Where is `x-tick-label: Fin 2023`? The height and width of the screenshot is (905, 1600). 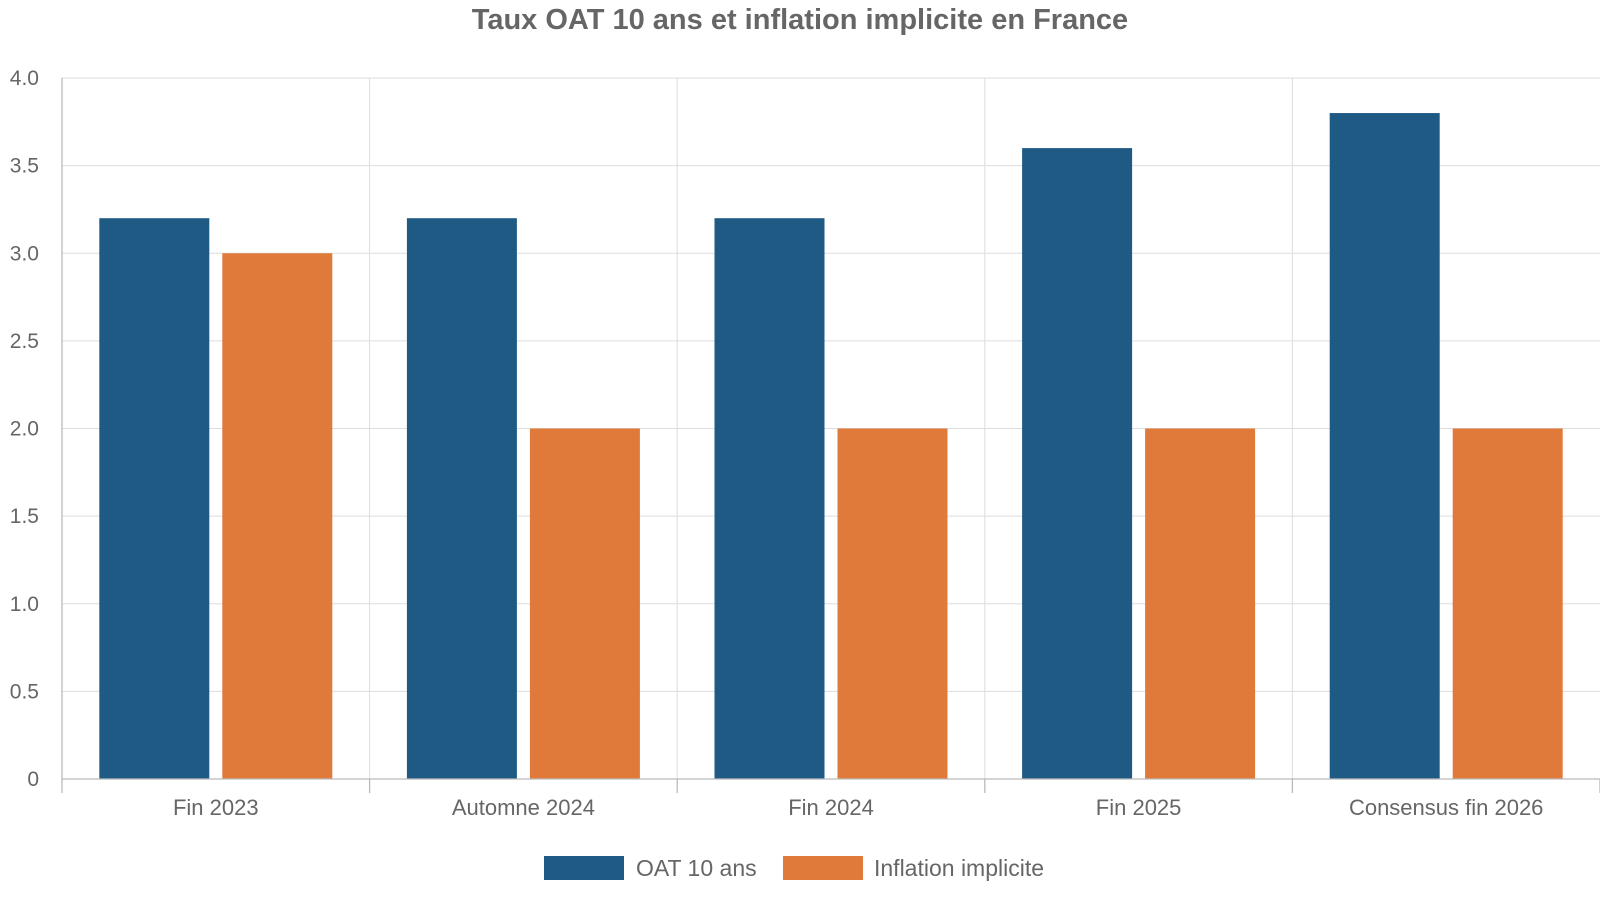 x-tick-label: Fin 2023 is located at coordinates (216, 807).